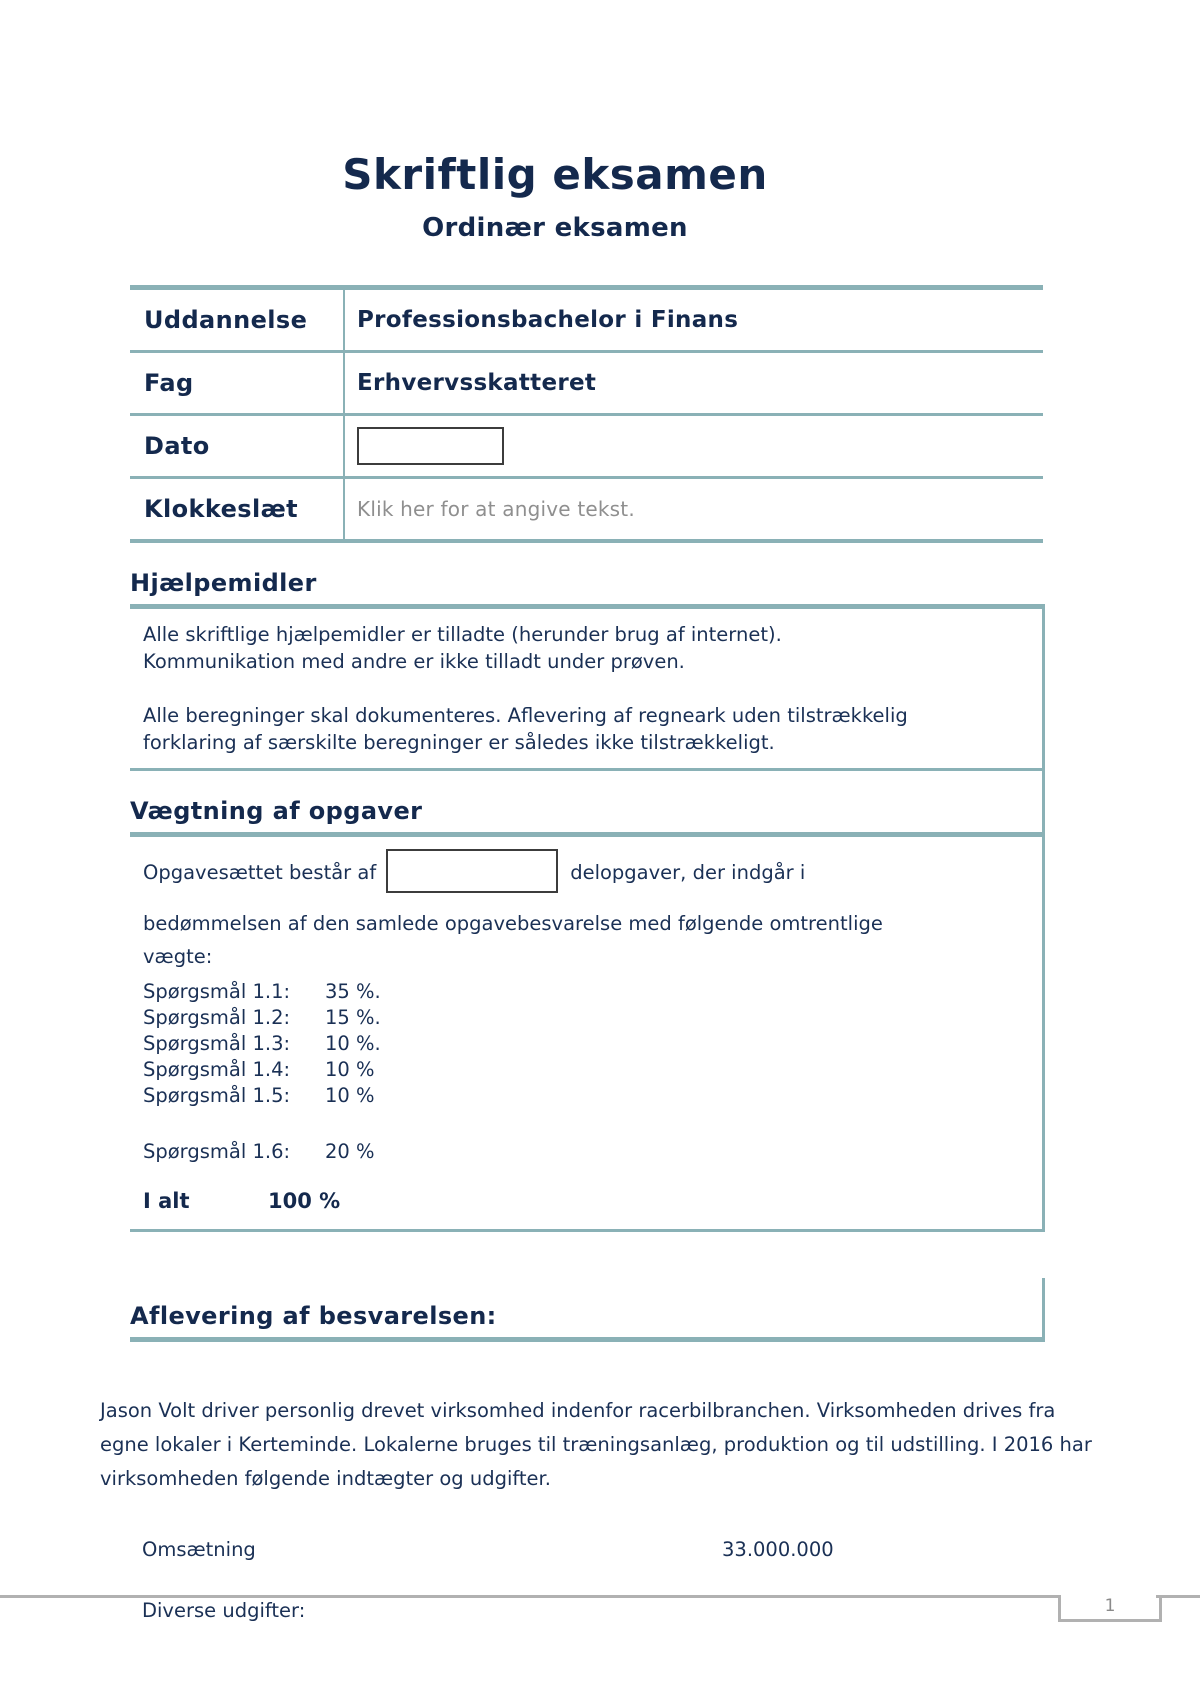 This screenshot has width=1200, height=1698. What do you see at coordinates (199, 1549) in the screenshot?
I see `revenue-label: Omsætning` at bounding box center [199, 1549].